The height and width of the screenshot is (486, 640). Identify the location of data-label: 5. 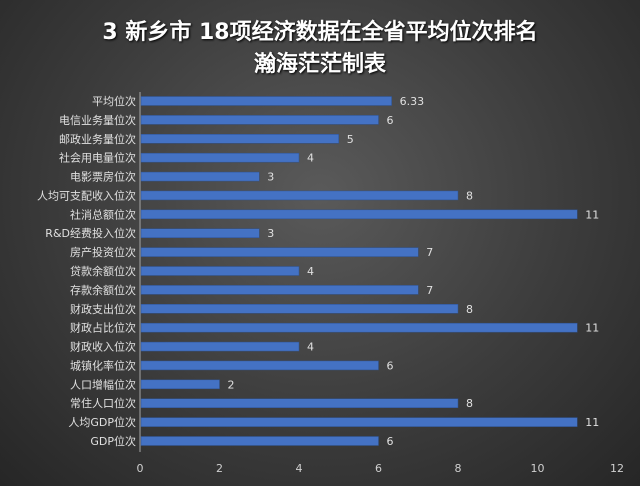
(350, 139).